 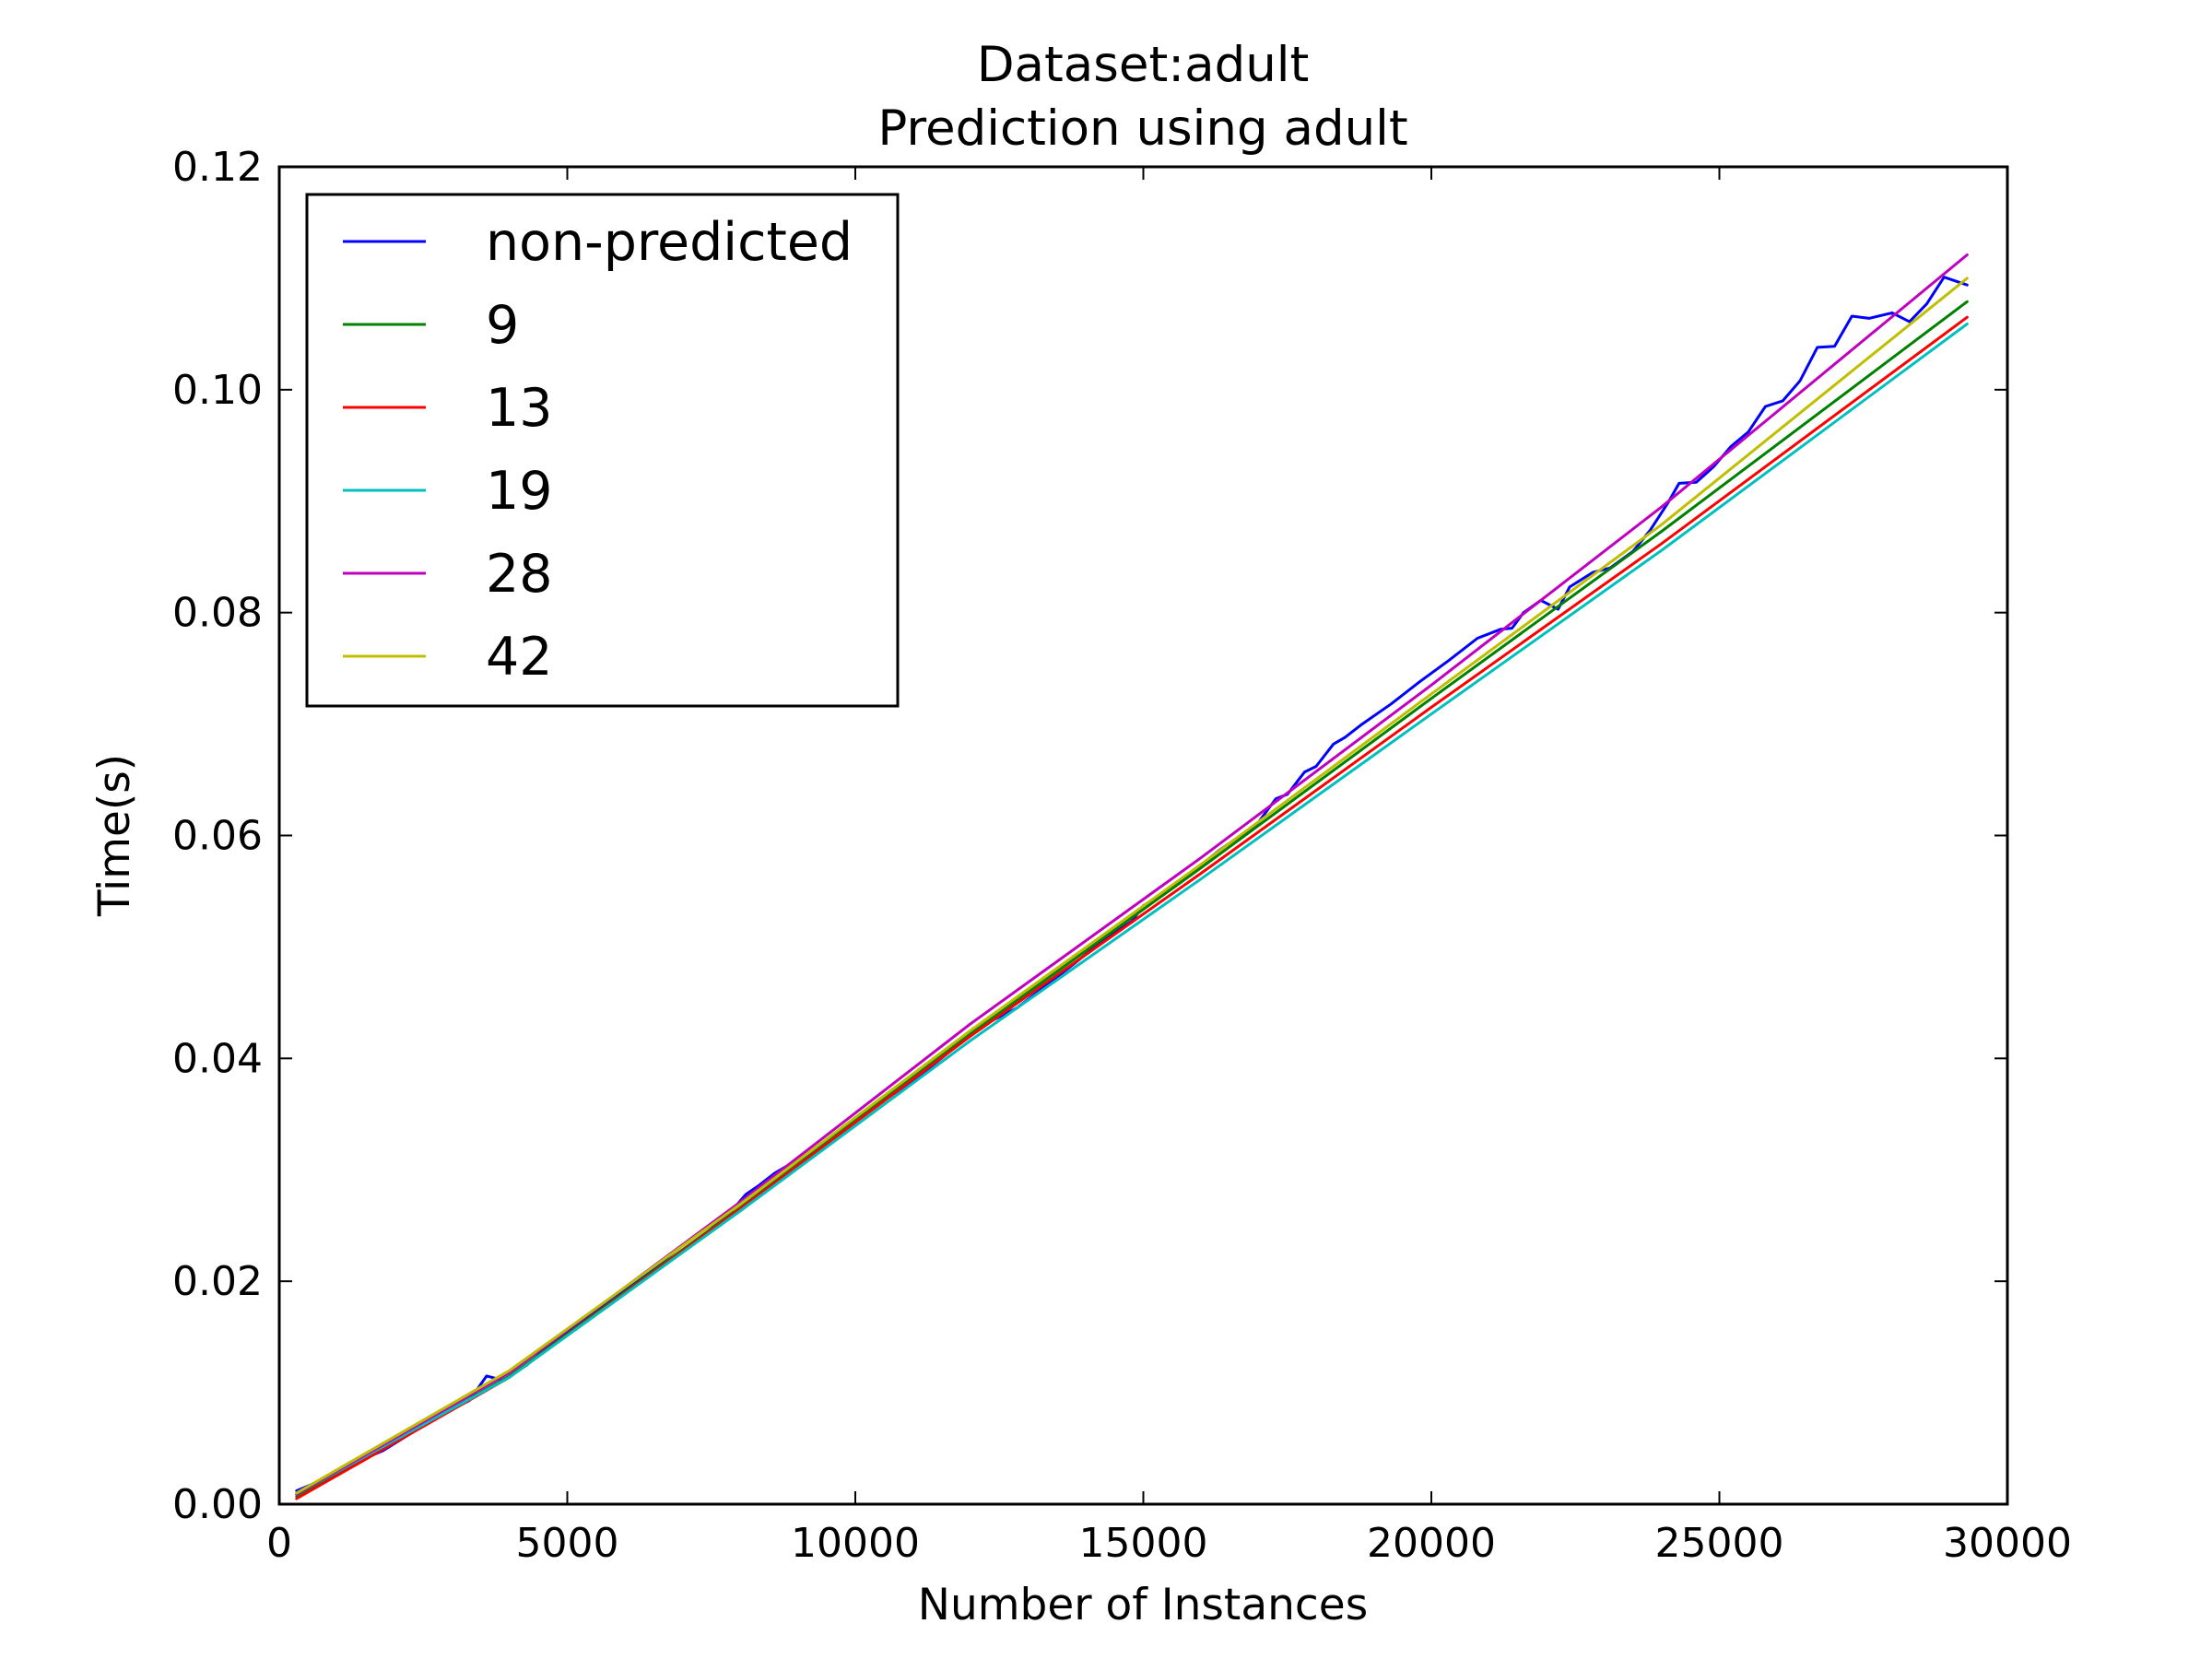 What do you see at coordinates (217, 167) in the screenshot?
I see `y-tick-label: 0.12` at bounding box center [217, 167].